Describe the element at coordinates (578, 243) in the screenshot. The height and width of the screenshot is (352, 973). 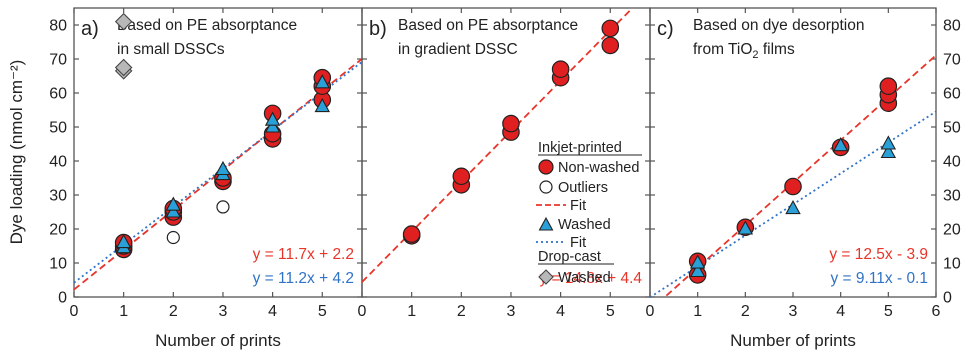
I see `legend-label-fit-blue: Fit` at that location.